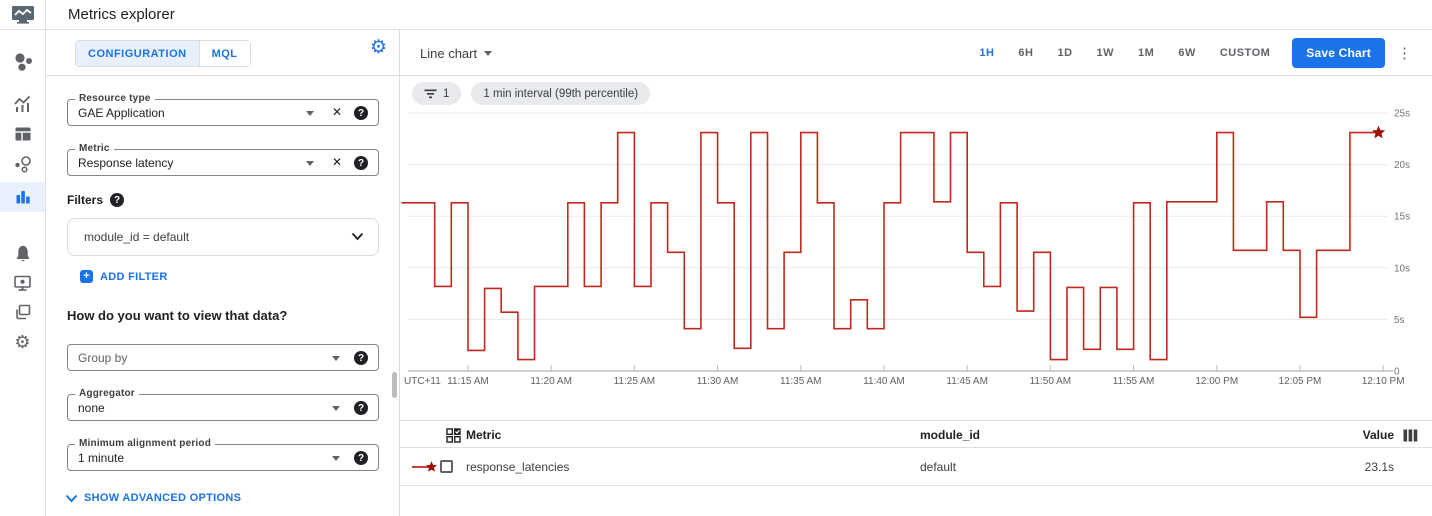  I want to click on metric-value: Response latency, so click(126, 162).